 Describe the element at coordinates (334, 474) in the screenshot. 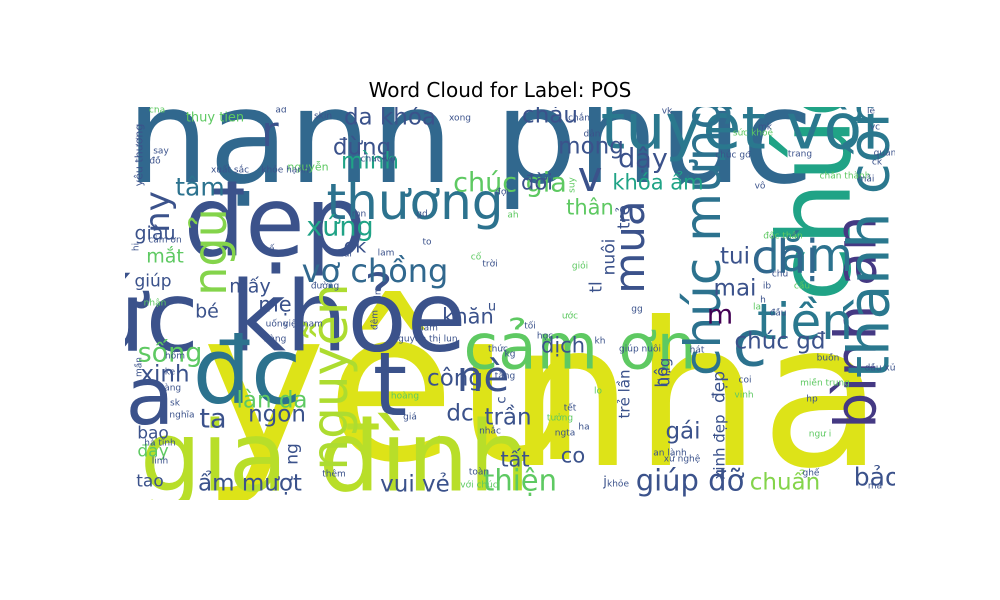

I see `word-139: thêm` at that location.